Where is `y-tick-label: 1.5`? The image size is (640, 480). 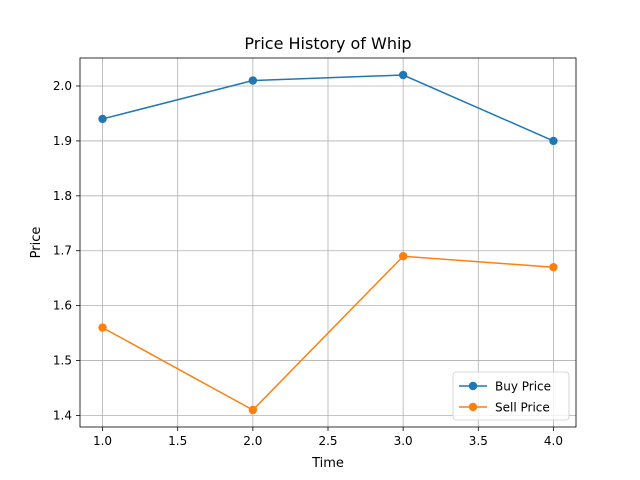
y-tick-label: 1.5 is located at coordinates (62, 361).